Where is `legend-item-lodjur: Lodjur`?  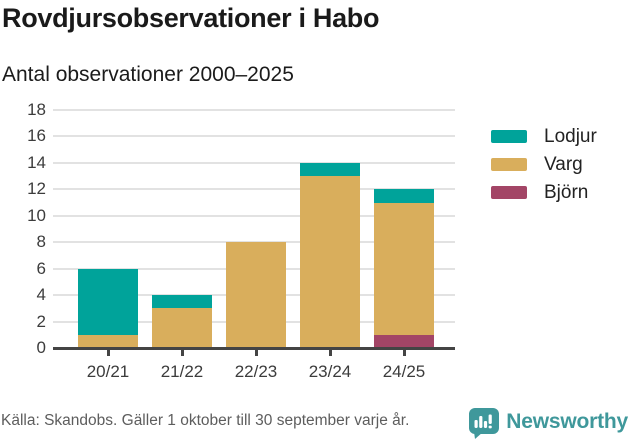 legend-item-lodjur: Lodjur is located at coordinates (544, 136).